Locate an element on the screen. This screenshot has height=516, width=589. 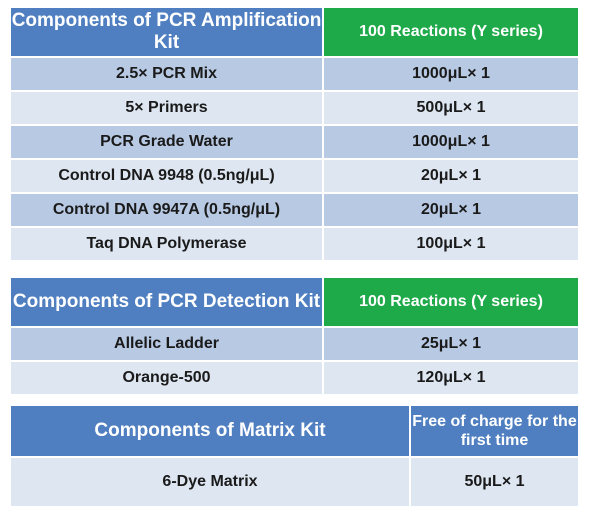
table-row: 5× Primers 500μL× 1 is located at coordinates (294, 107).